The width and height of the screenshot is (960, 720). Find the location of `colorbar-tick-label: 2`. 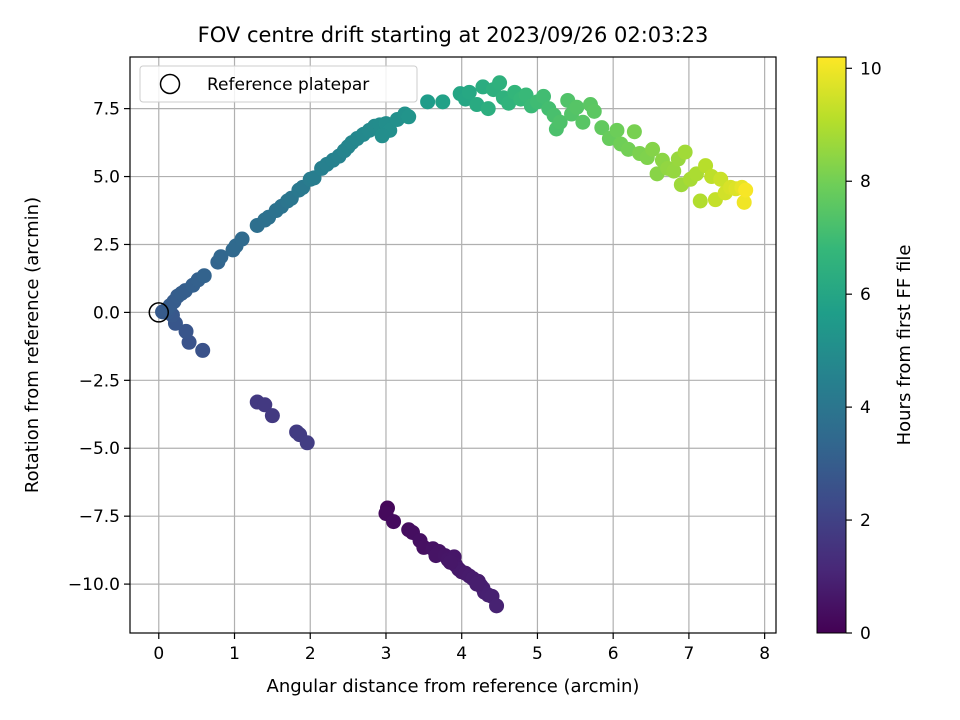

colorbar-tick-label: 2 is located at coordinates (865, 521).